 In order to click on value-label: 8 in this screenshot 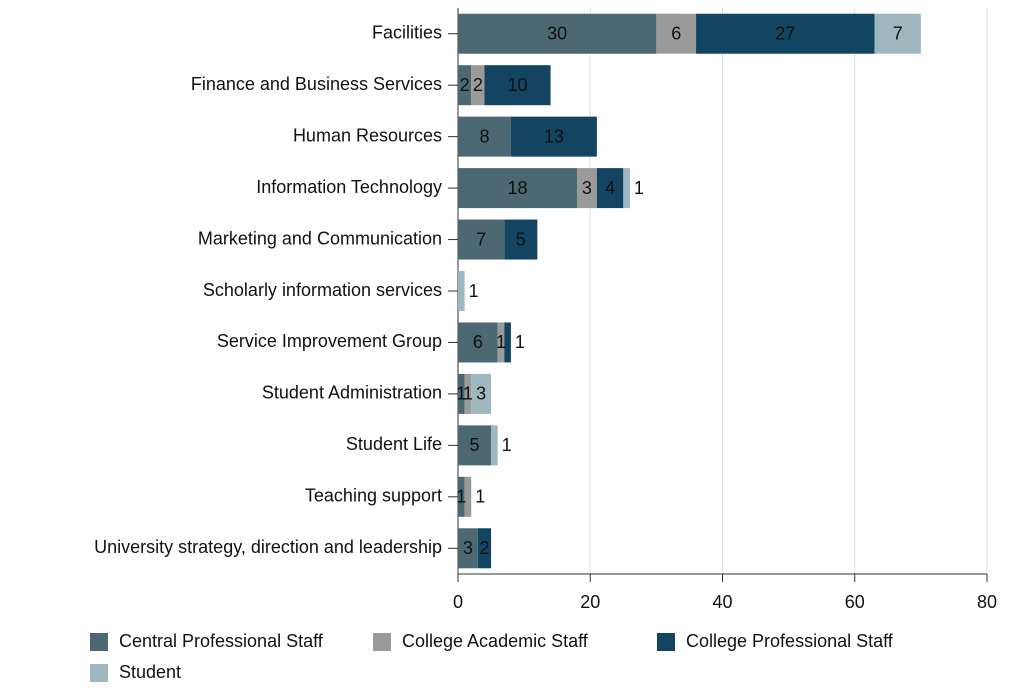, I will do `click(484, 136)`.